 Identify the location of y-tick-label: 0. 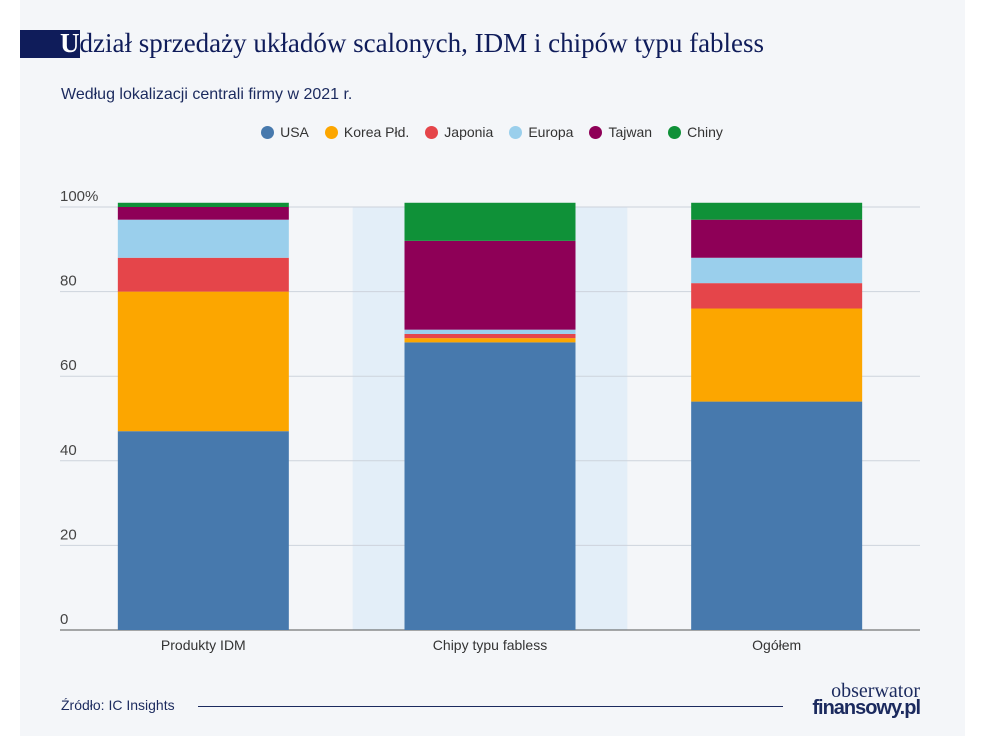
(64, 619).